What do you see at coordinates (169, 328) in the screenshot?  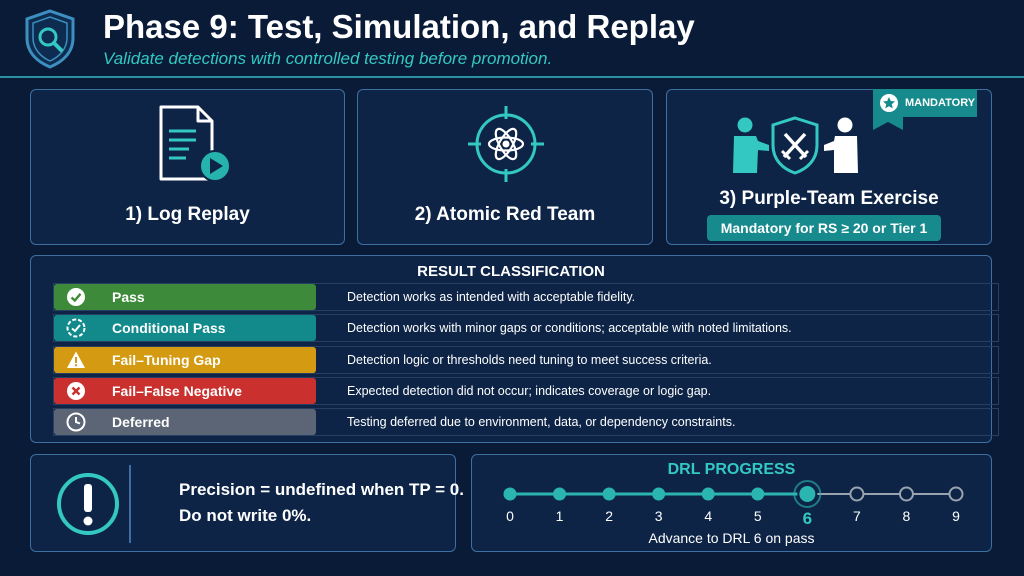 I see `classification-label: Conditional Pass` at bounding box center [169, 328].